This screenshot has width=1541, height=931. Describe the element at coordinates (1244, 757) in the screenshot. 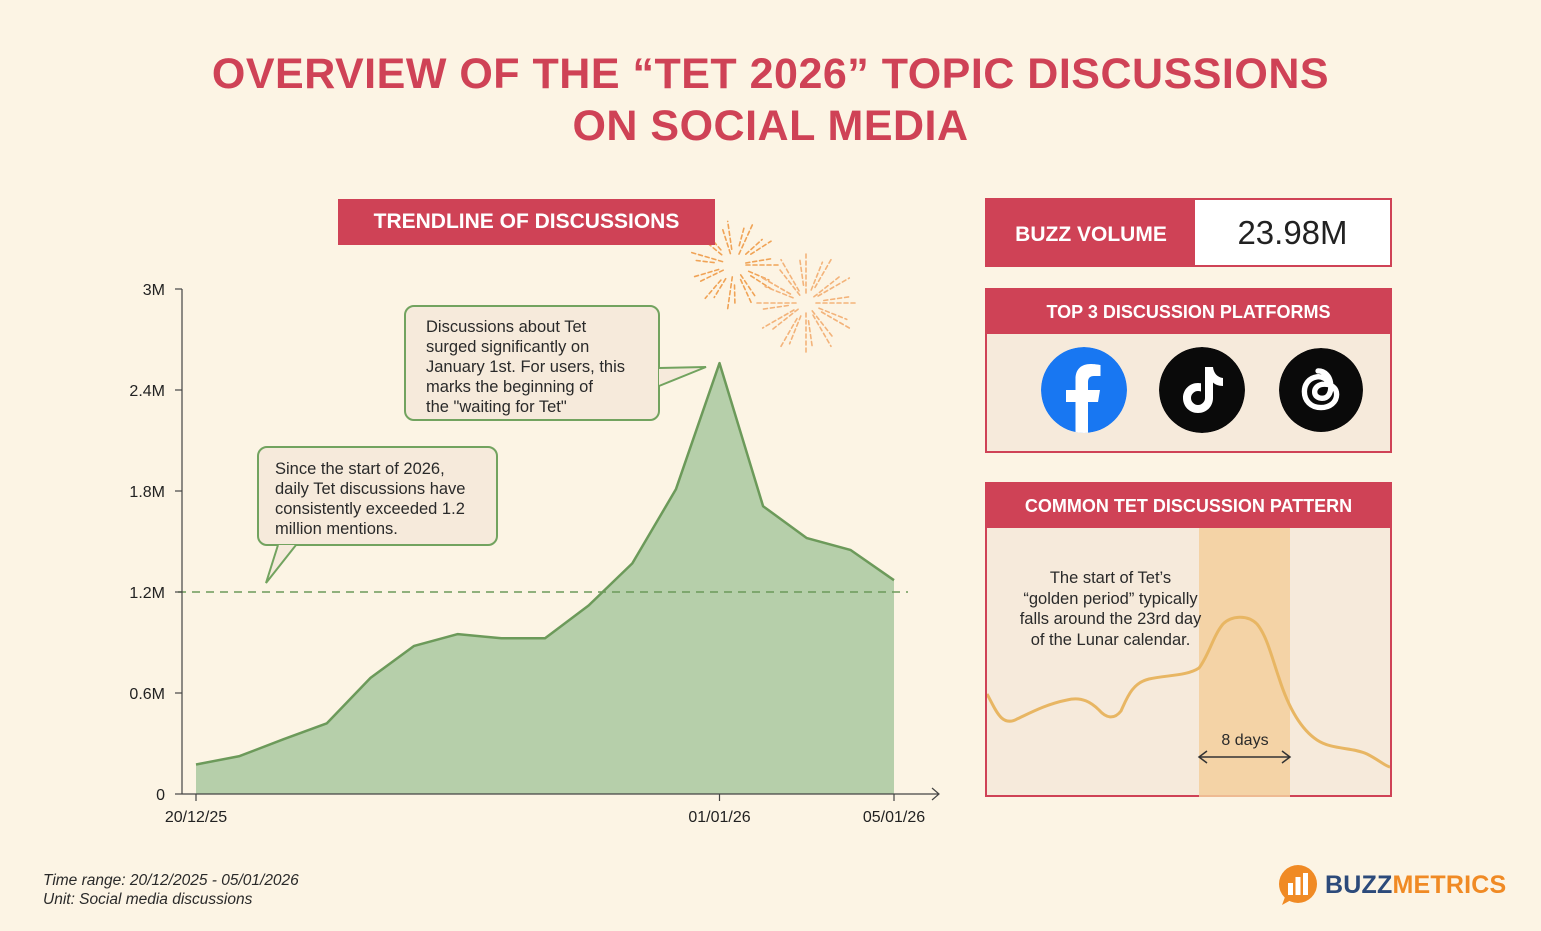

I see `days-arrow` at that location.